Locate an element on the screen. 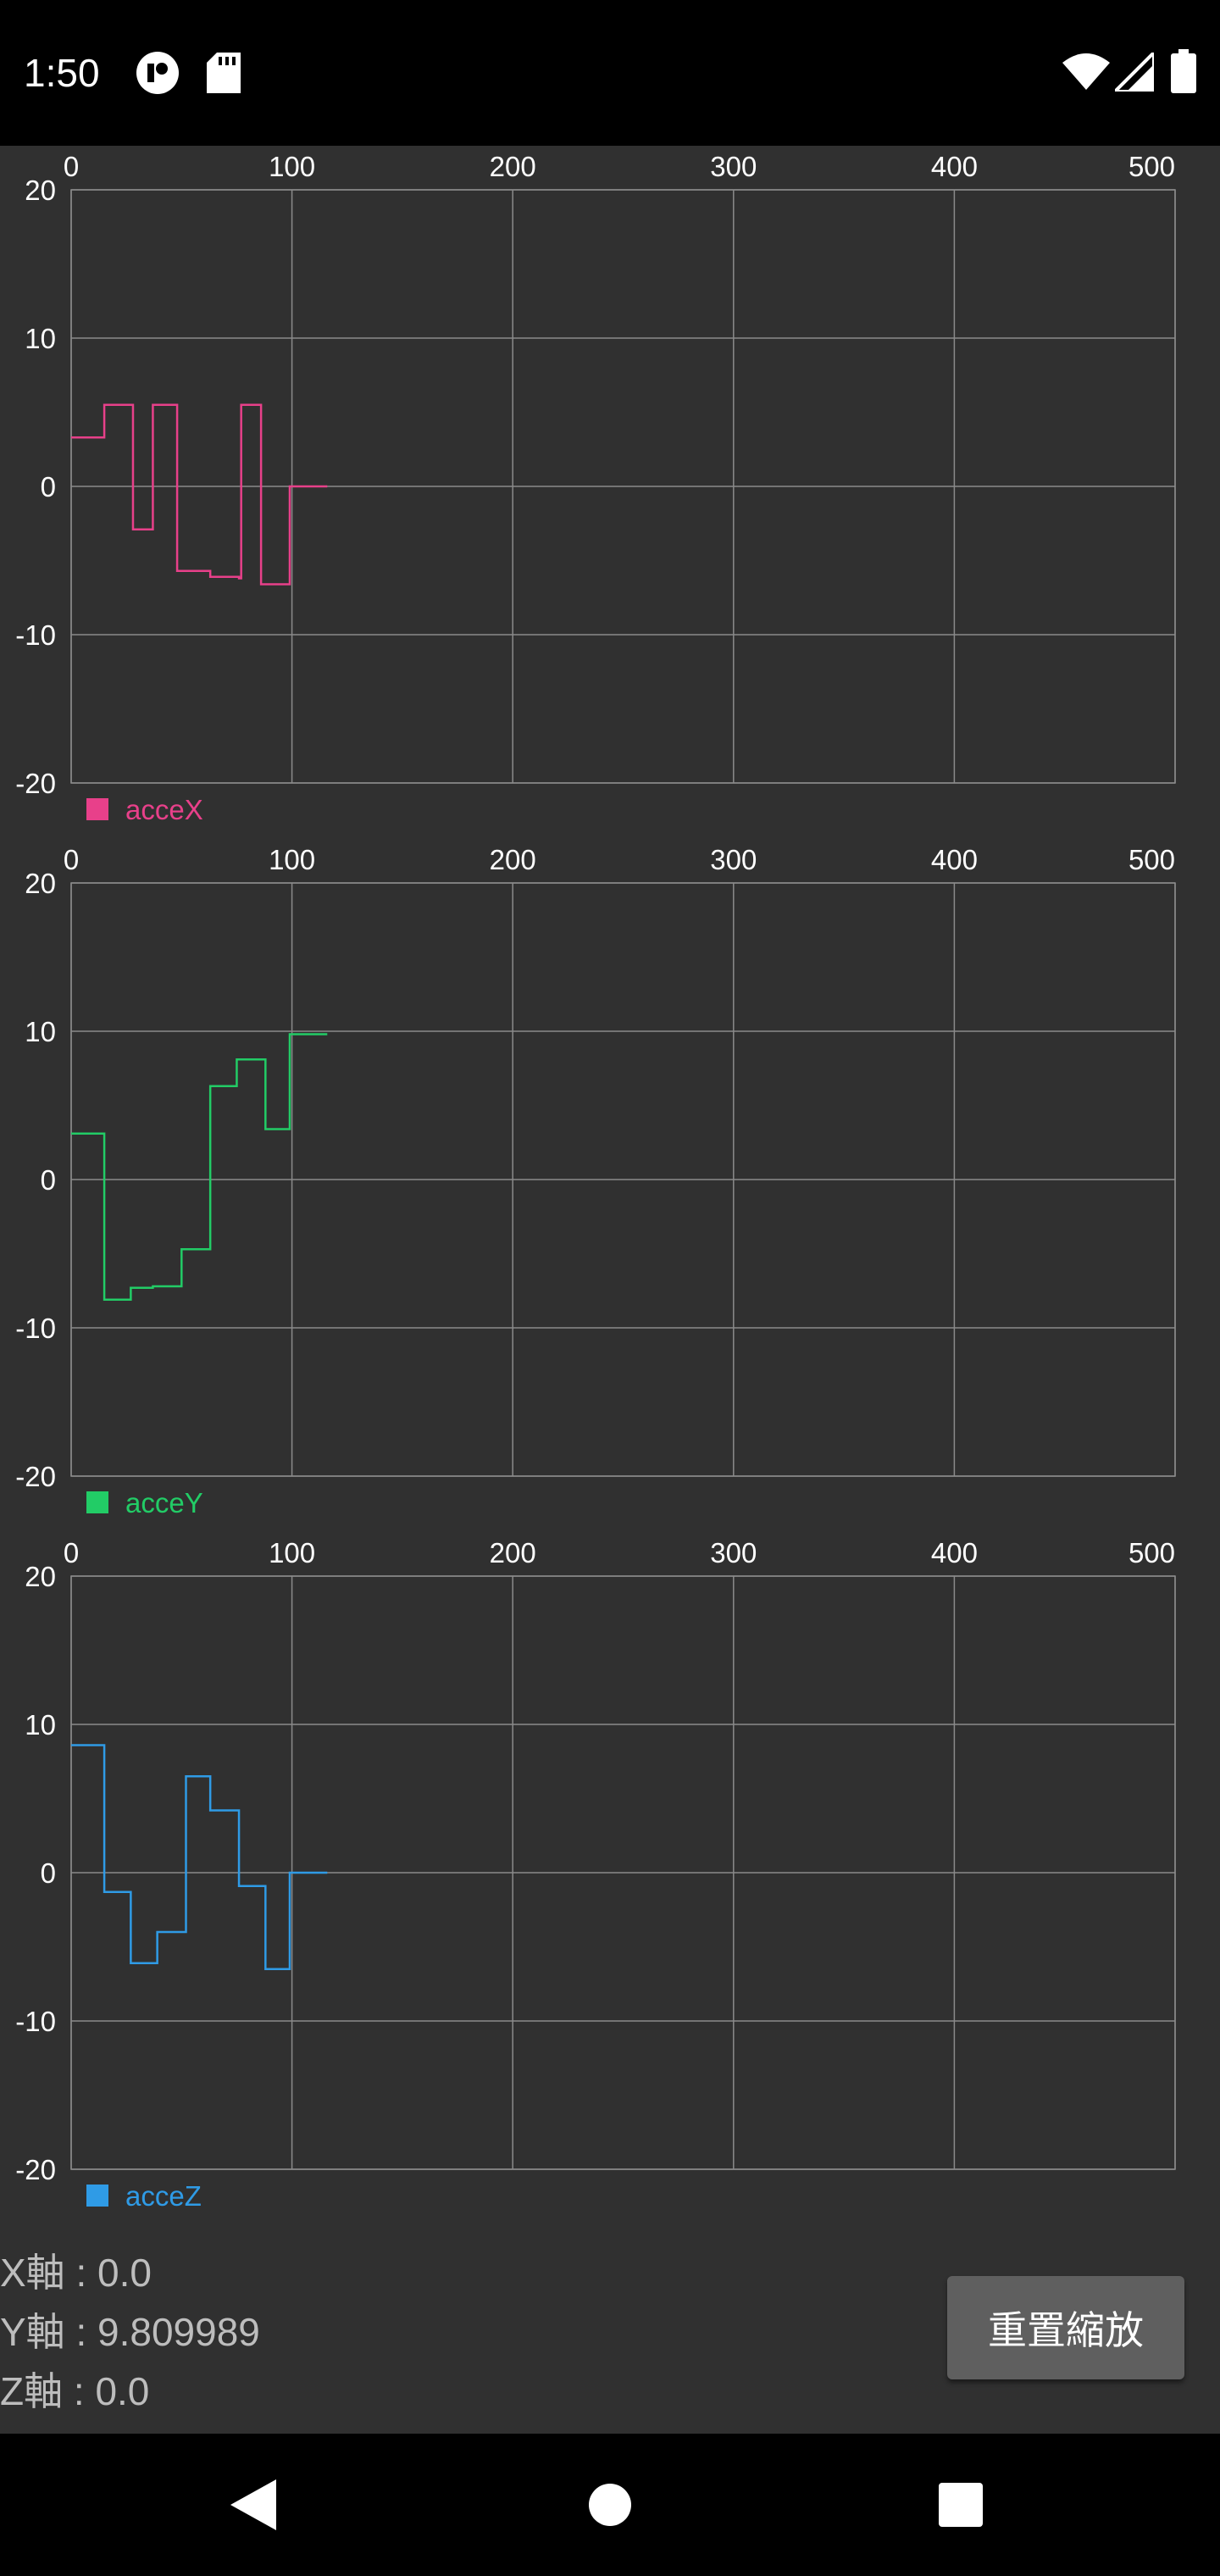 The height and width of the screenshot is (2576, 1220). sd-card-icon is located at coordinates (224, 73).